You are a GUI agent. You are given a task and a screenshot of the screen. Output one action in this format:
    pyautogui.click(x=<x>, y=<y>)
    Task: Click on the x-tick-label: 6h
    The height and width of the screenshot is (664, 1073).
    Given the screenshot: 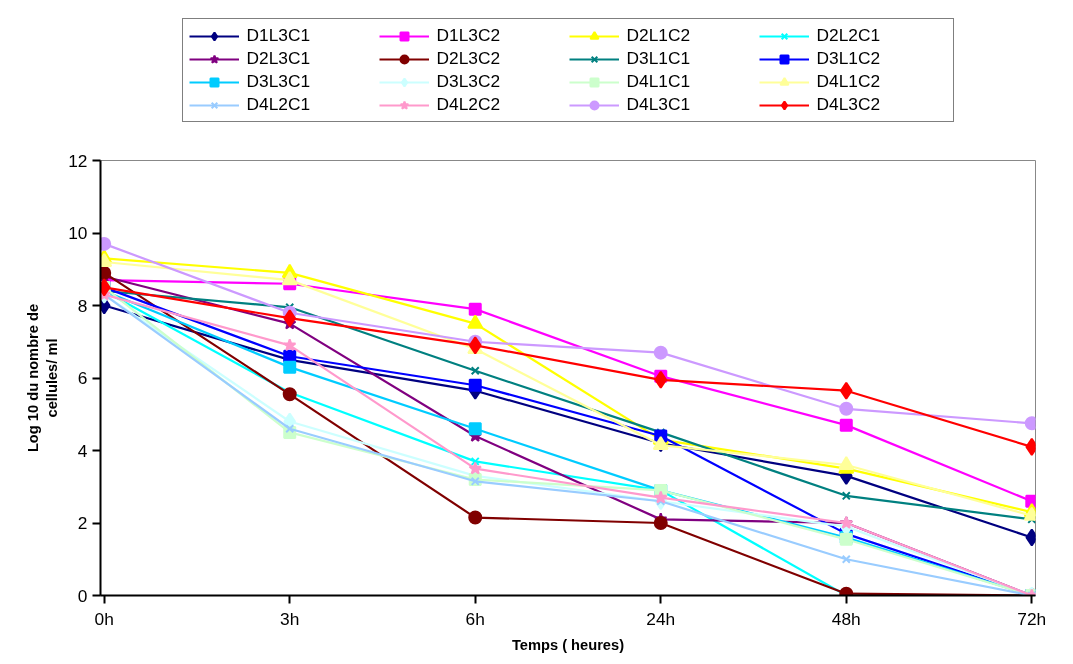 What is the action you would take?
    pyautogui.click(x=475, y=618)
    